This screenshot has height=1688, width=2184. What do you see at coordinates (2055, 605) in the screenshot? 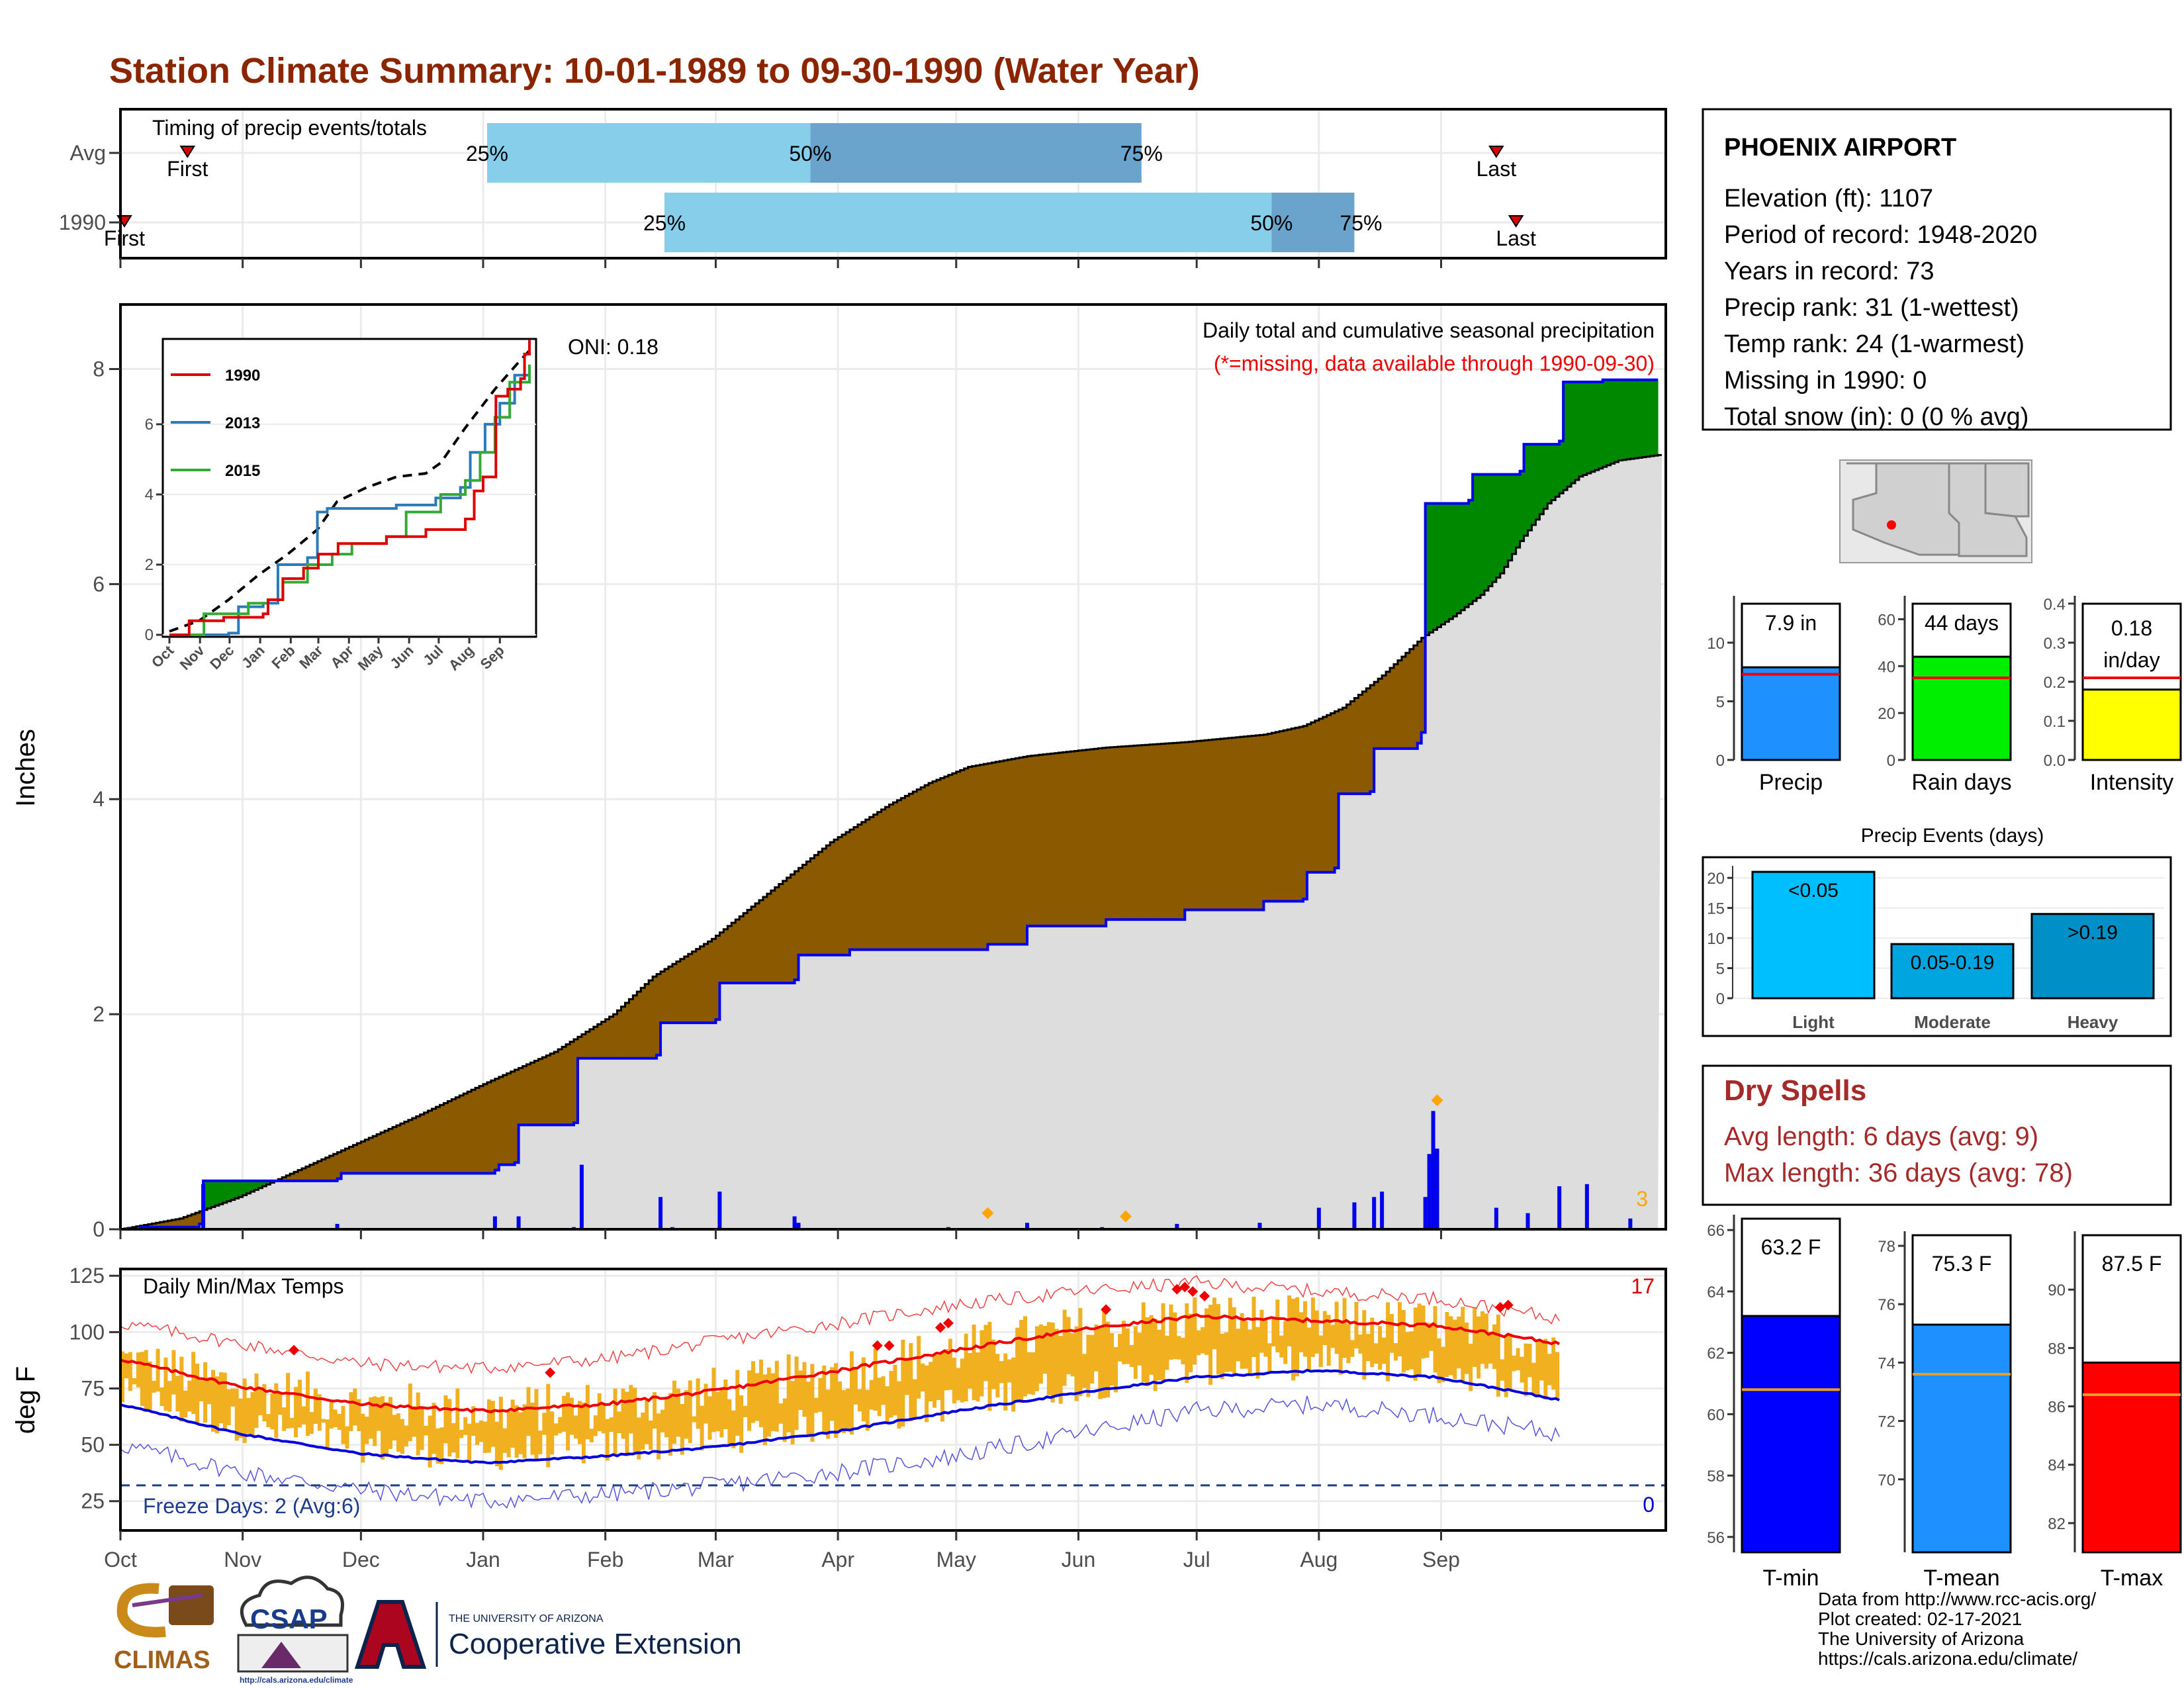
I see `metric-tick-label: 0.4` at bounding box center [2055, 605].